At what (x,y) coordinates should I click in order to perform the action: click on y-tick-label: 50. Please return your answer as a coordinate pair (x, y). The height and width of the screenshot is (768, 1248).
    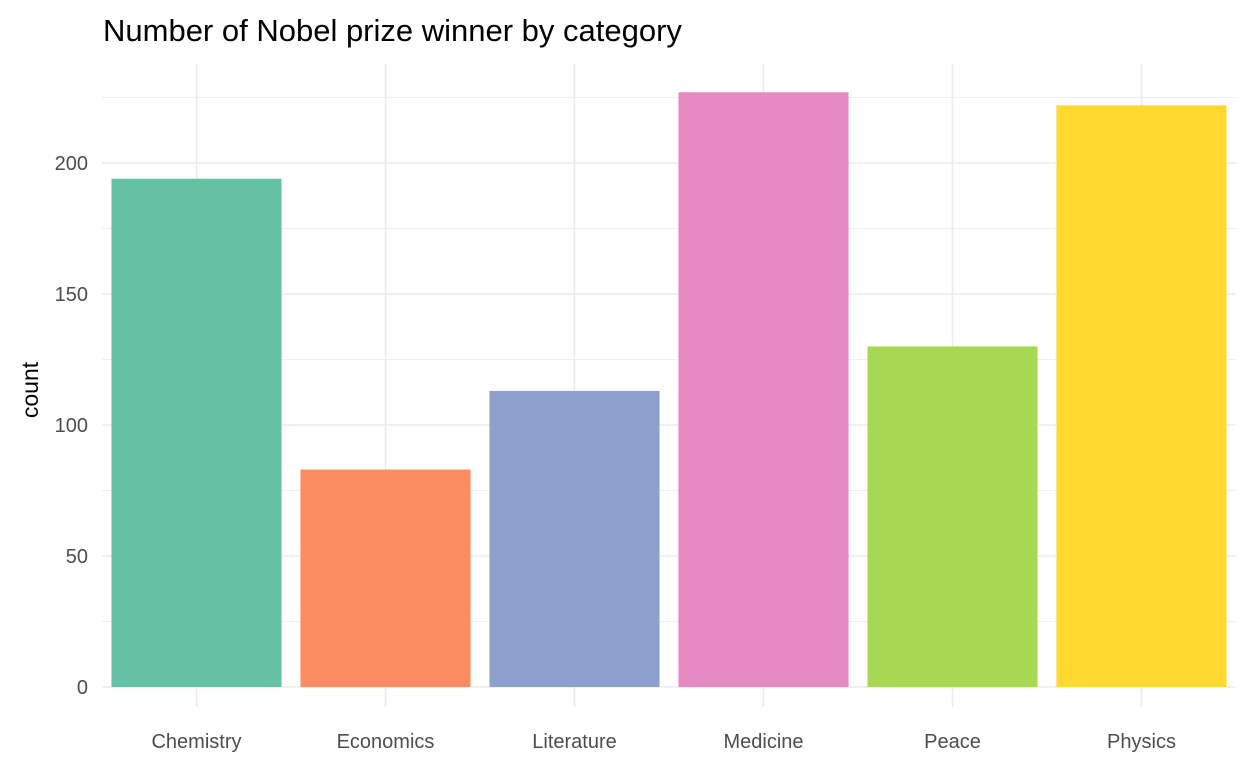
    Looking at the image, I should click on (77, 557).